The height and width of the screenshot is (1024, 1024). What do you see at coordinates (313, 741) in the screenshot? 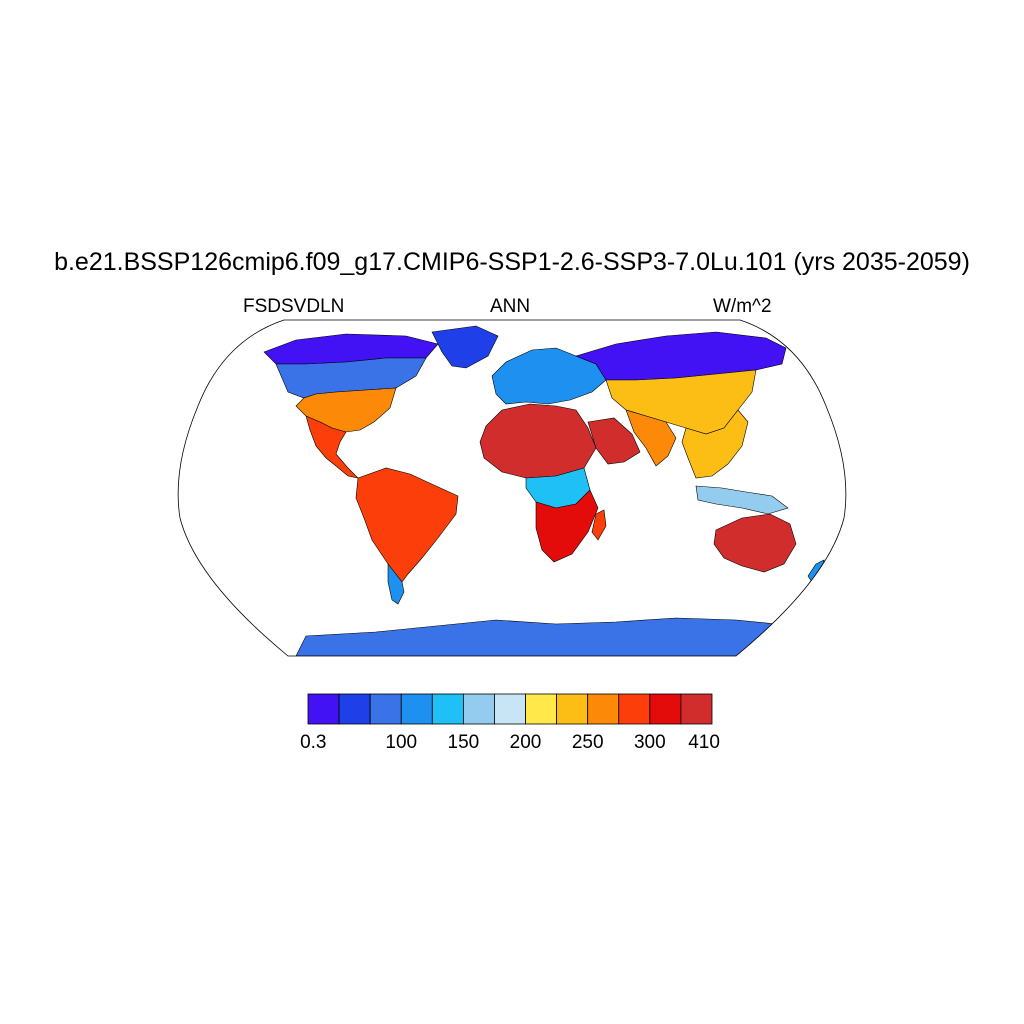
I see `colorbar-tick-label: 10.3` at bounding box center [313, 741].